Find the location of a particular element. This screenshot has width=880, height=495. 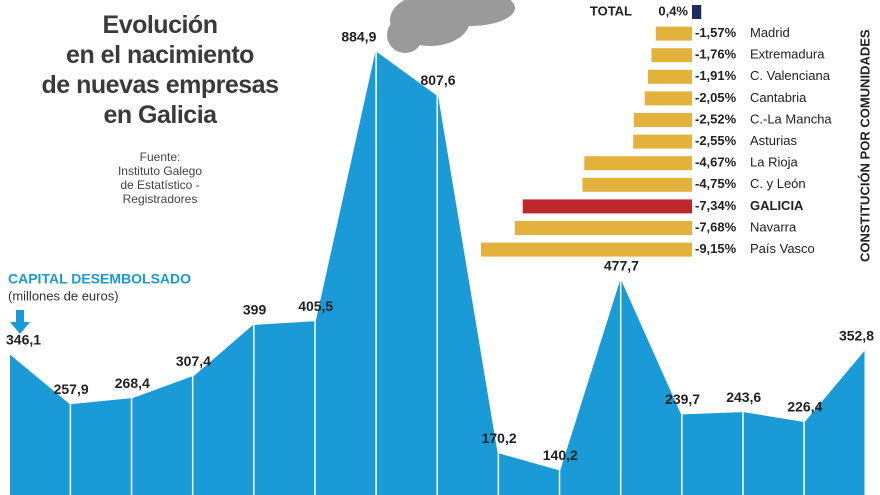

category-label: C.-La Mancha is located at coordinates (791, 118).